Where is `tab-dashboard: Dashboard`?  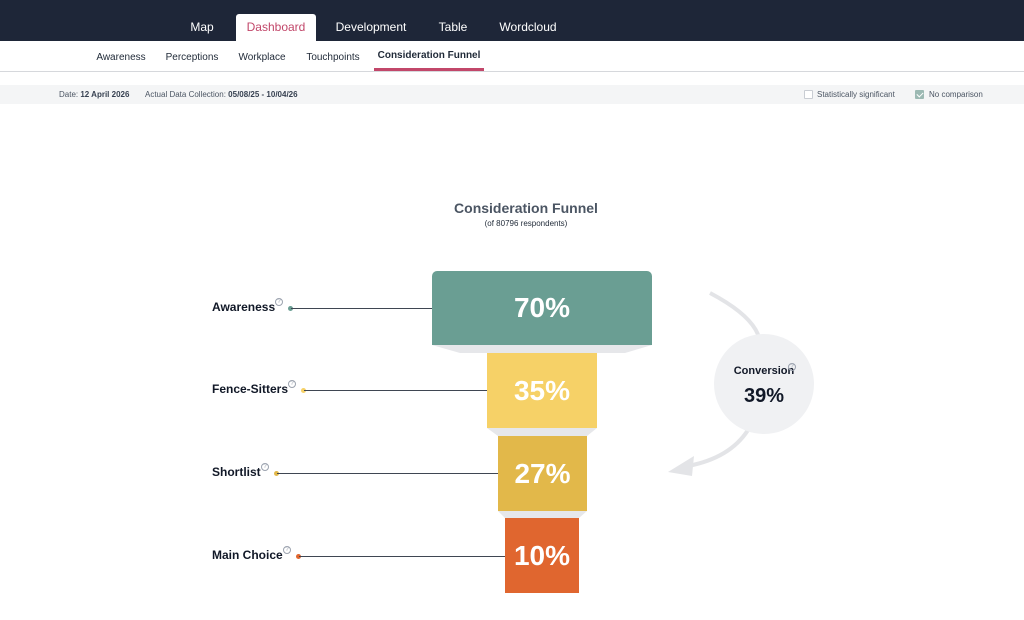 tab-dashboard: Dashboard is located at coordinates (276, 27).